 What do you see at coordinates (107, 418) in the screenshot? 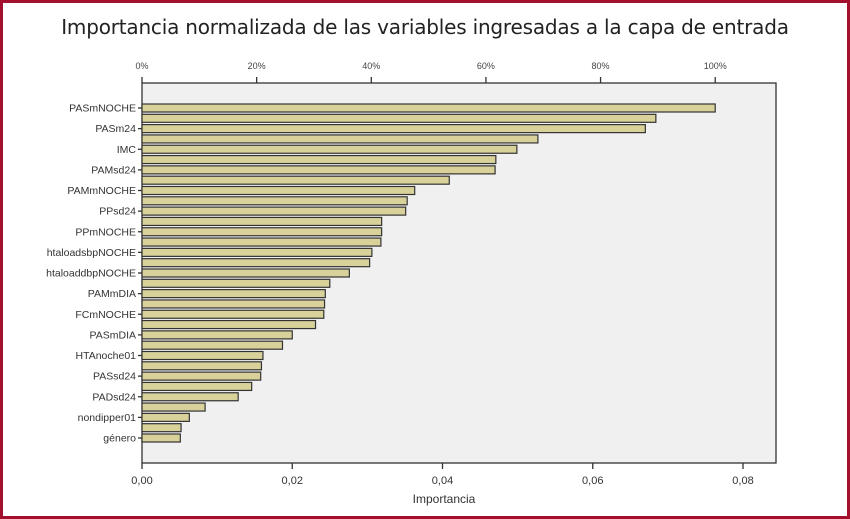
I see `category-label: nondipper01` at bounding box center [107, 418].